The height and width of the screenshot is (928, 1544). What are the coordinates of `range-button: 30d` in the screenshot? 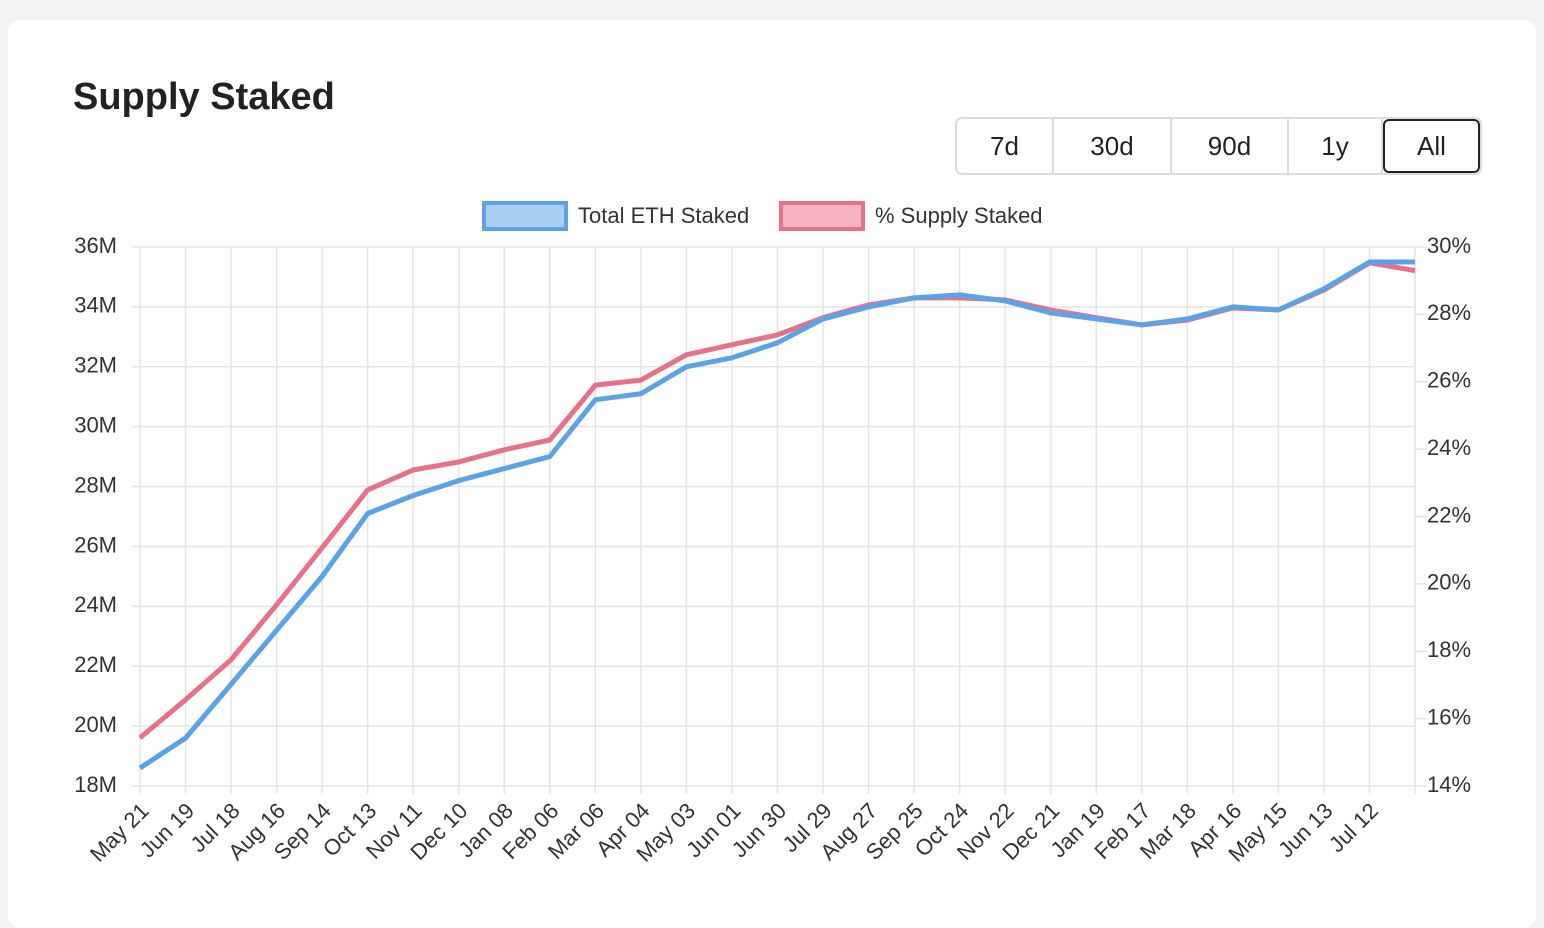 It's located at (1113, 146).